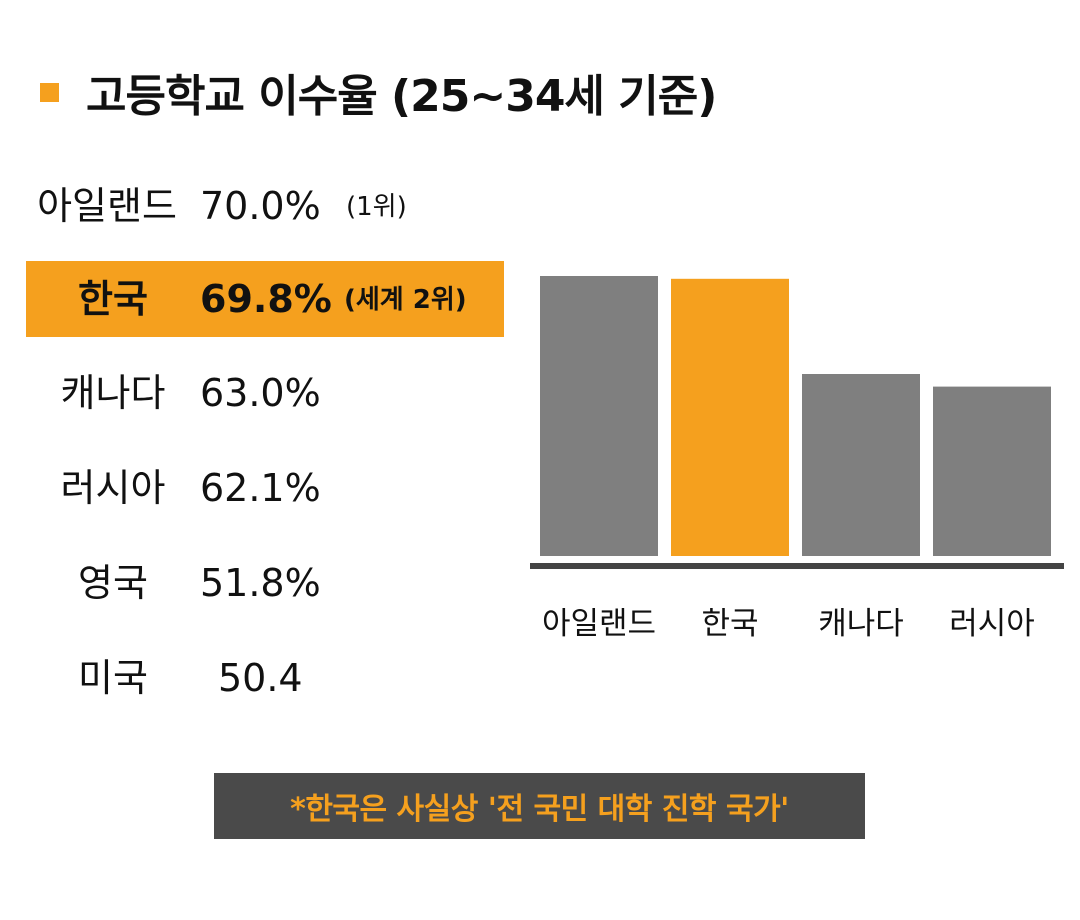 This screenshot has width=1080, height=920. I want to click on ranking-percent: 69.8%, so click(266, 299).